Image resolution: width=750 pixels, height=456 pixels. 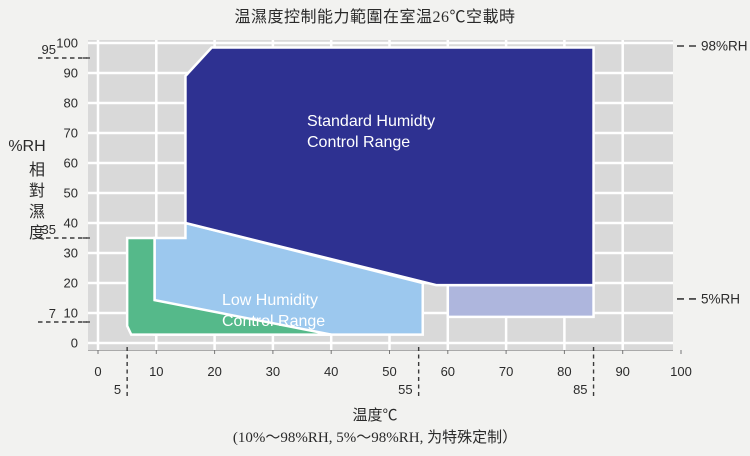 I want to click on standard-range-label-line2: Control Range, so click(x=358, y=142).